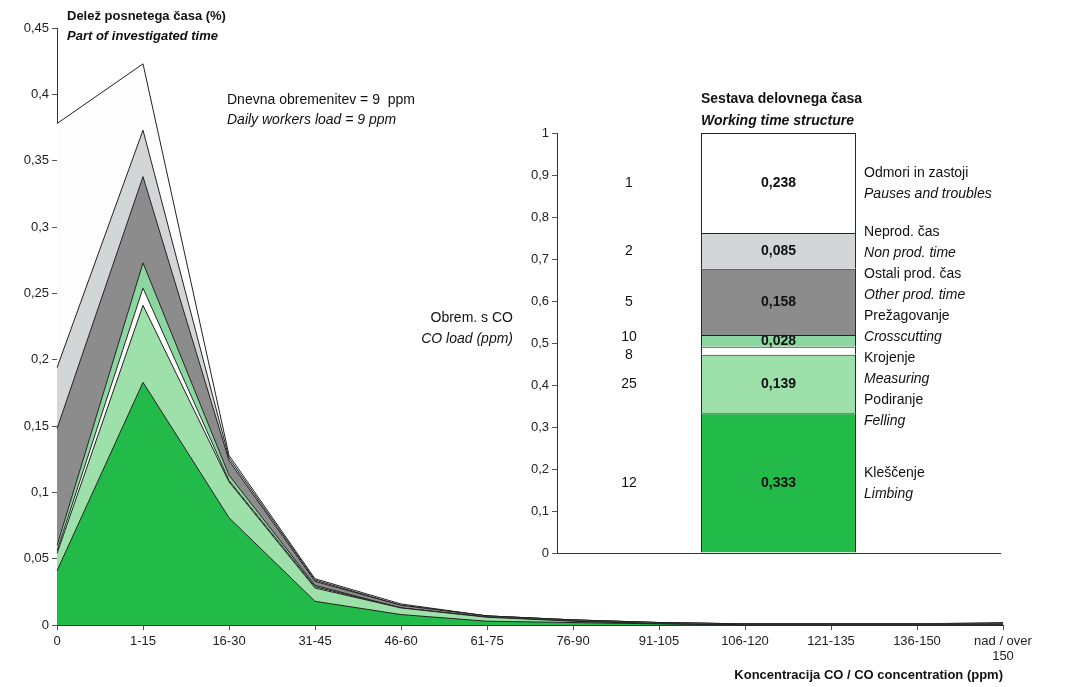 Image resolution: width=1074 pixels, height=687 pixels. What do you see at coordinates (315, 640) in the screenshot?
I see `x-tick-label: 31-45` at bounding box center [315, 640].